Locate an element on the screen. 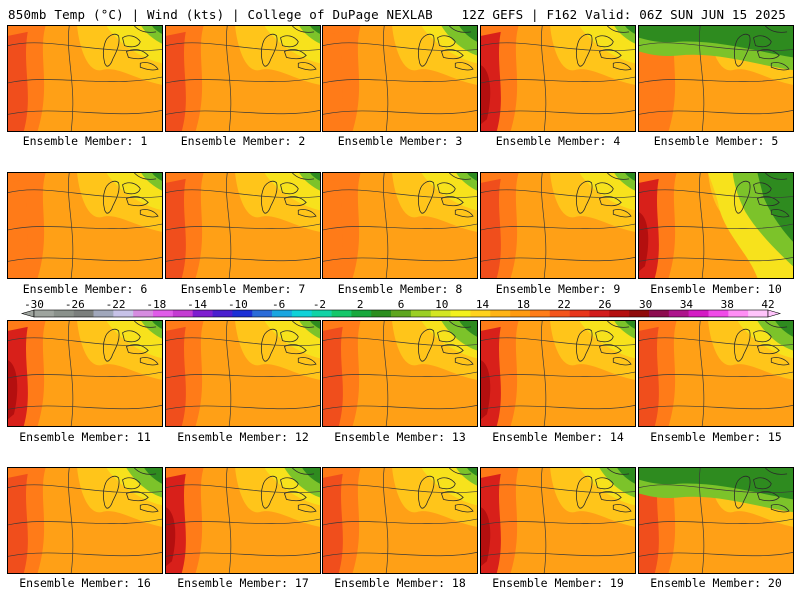 The image size is (800, 600). colorbar-tick-label: 2 is located at coordinates (360, 304).